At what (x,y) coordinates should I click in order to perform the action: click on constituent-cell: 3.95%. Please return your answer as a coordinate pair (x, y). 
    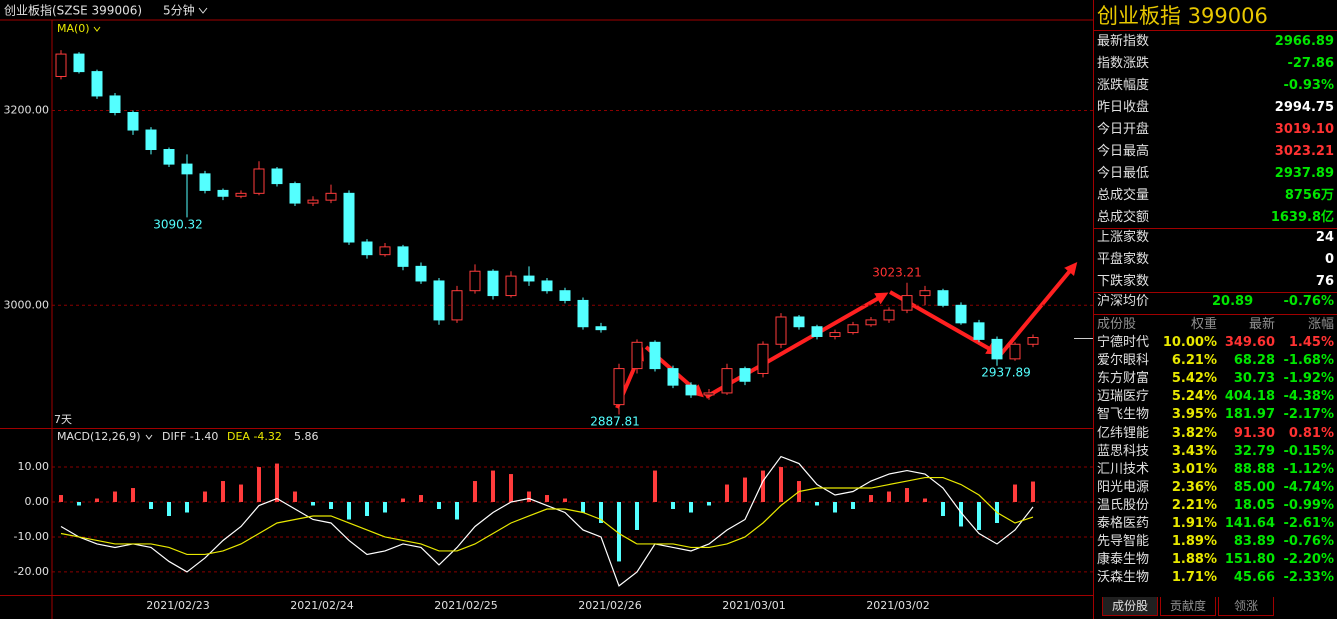
    Looking at the image, I should click on (1194, 415).